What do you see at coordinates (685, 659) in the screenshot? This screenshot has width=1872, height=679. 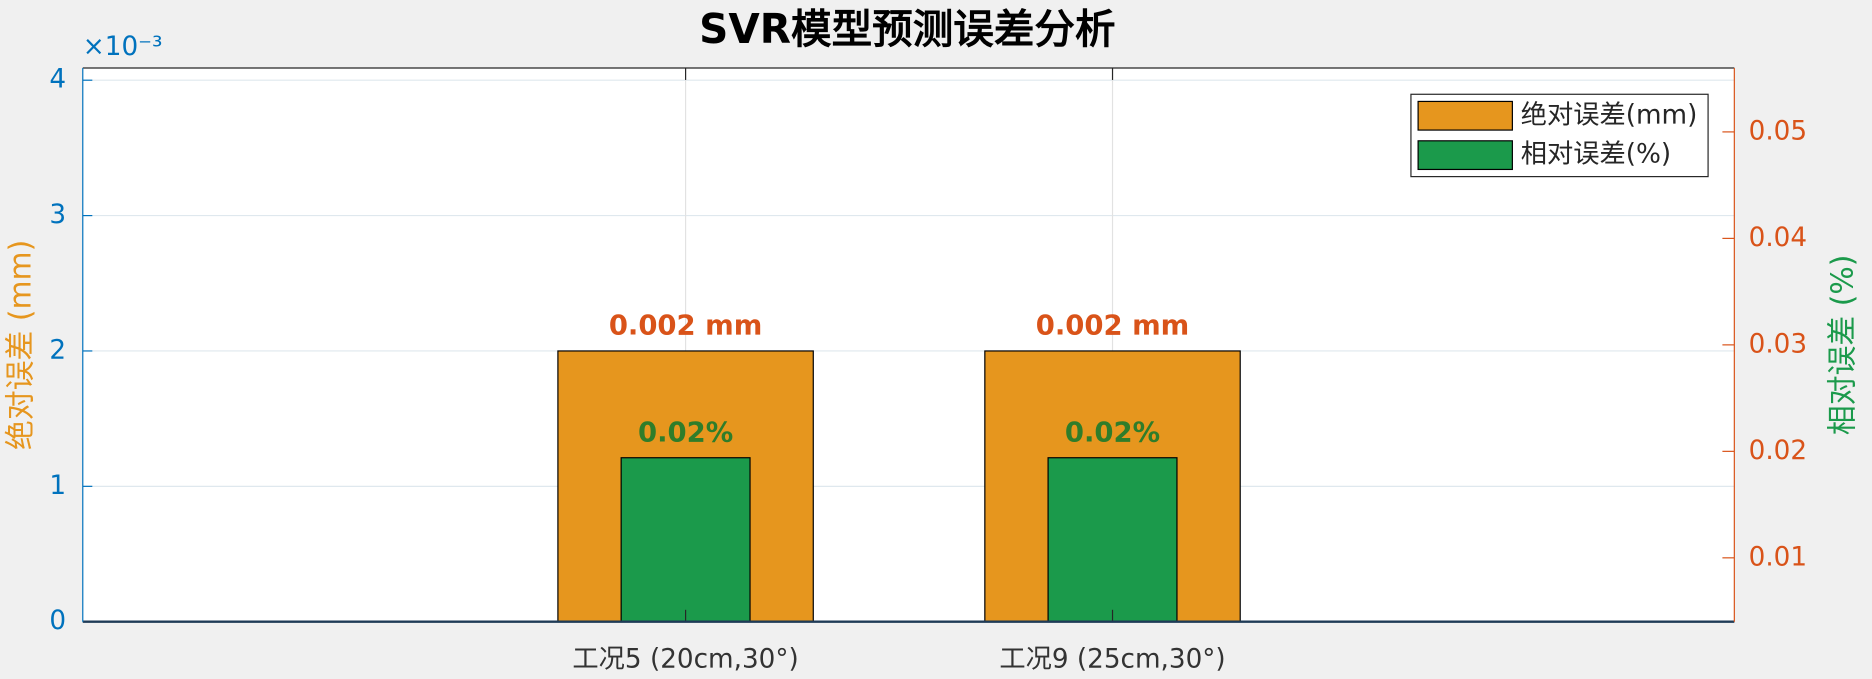 I see `x-tick-label: 工况5 (20cm,30°)` at bounding box center [685, 659].